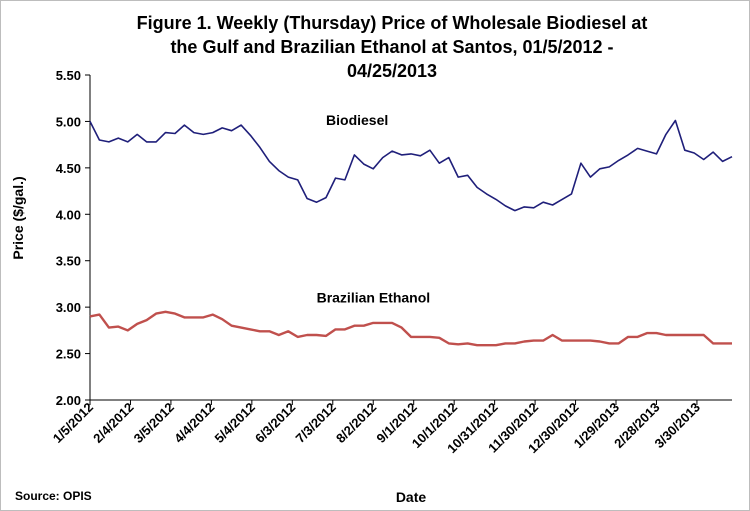 The width and height of the screenshot is (750, 511). What do you see at coordinates (68, 261) in the screenshot?
I see `y-tick-label: 3.50` at bounding box center [68, 261].